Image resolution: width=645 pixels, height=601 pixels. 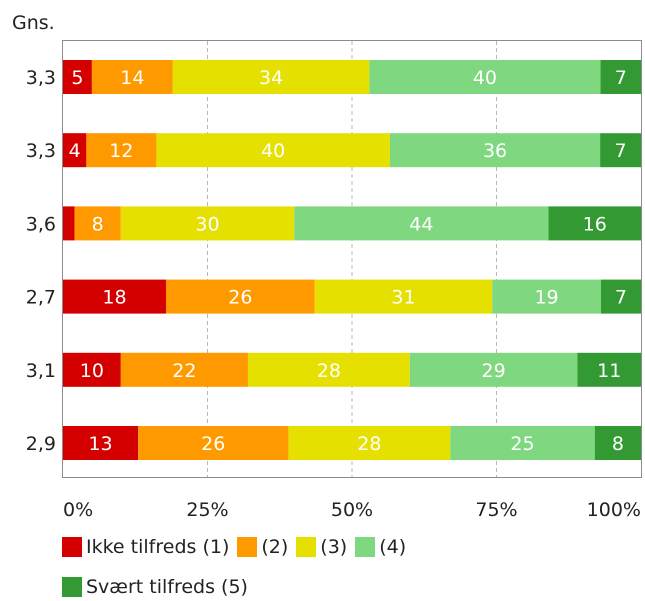 What do you see at coordinates (41, 371) in the screenshot?
I see `row-average-label: 3,1` at bounding box center [41, 371].